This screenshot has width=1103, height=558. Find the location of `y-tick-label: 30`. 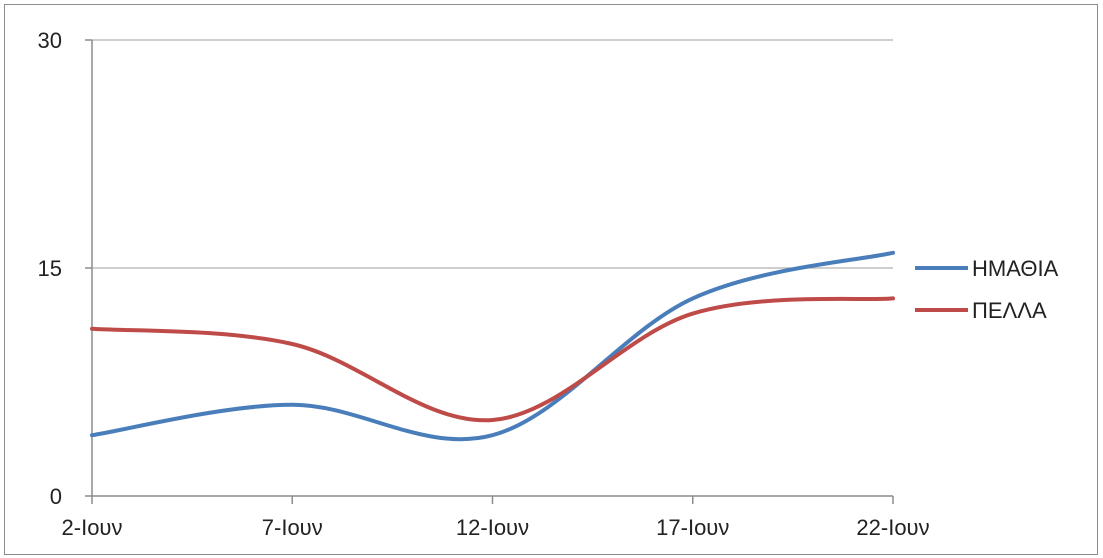

y-tick-label: 30 is located at coordinates (50, 40).